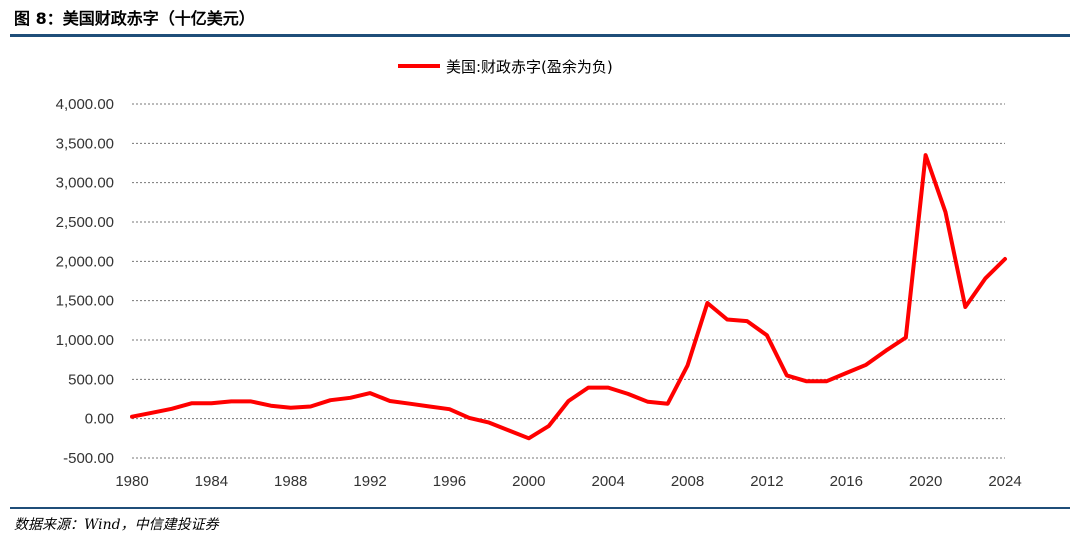 The width and height of the screenshot is (1080, 549). What do you see at coordinates (925, 481) in the screenshot?
I see `x-tick-label: 2020` at bounding box center [925, 481].